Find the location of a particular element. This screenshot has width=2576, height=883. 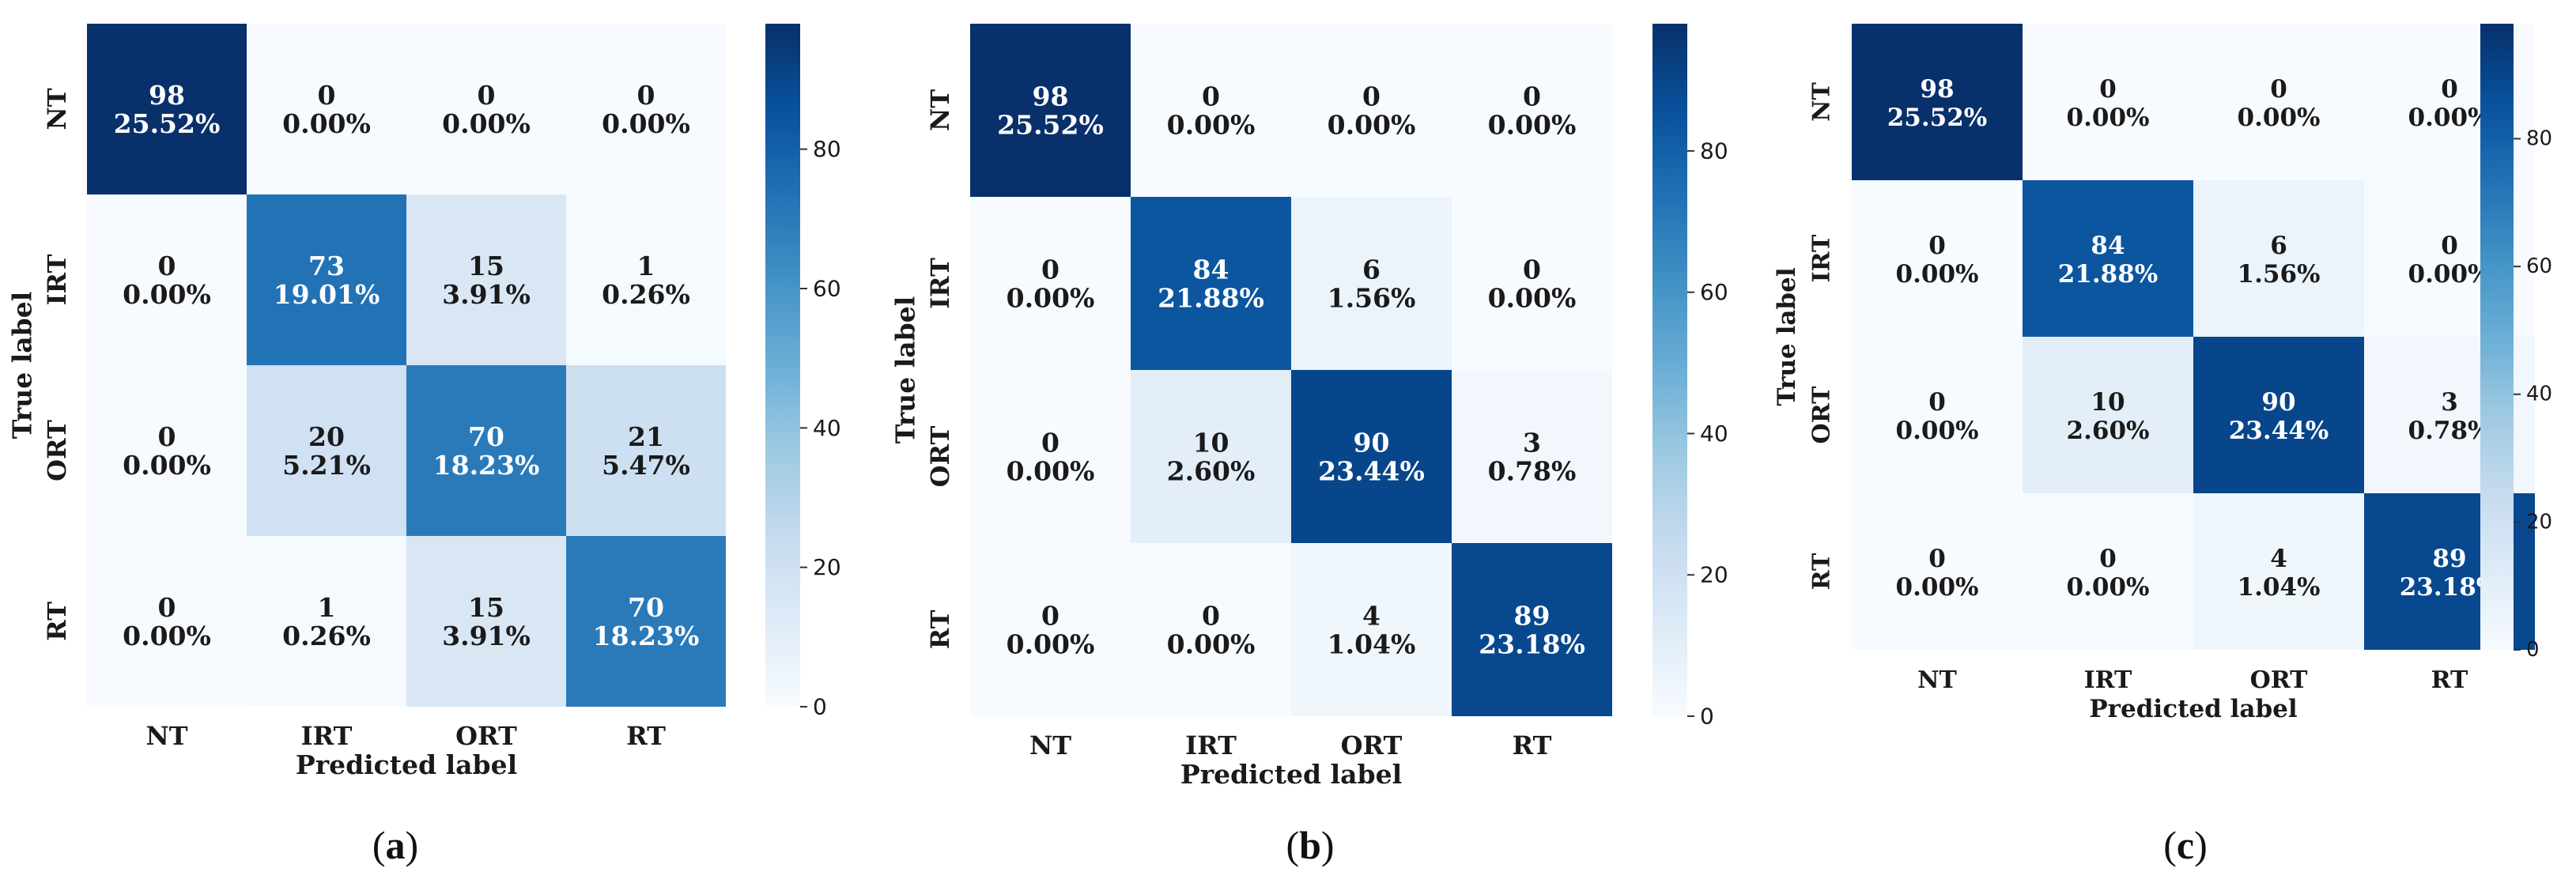

cell-count-3-2: 4 is located at coordinates (1371, 616).